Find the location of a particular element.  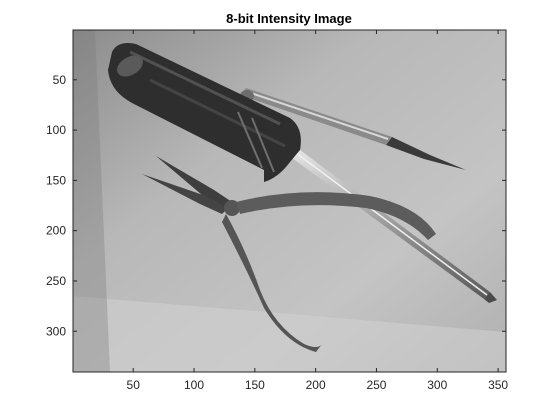

small-screwdriver is located at coordinates (353, 129).